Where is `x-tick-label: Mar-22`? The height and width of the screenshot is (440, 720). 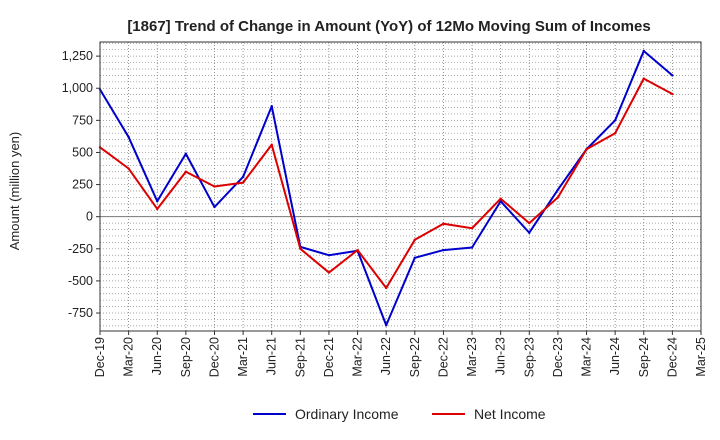 x-tick-label: Mar-22 is located at coordinates (358, 357).